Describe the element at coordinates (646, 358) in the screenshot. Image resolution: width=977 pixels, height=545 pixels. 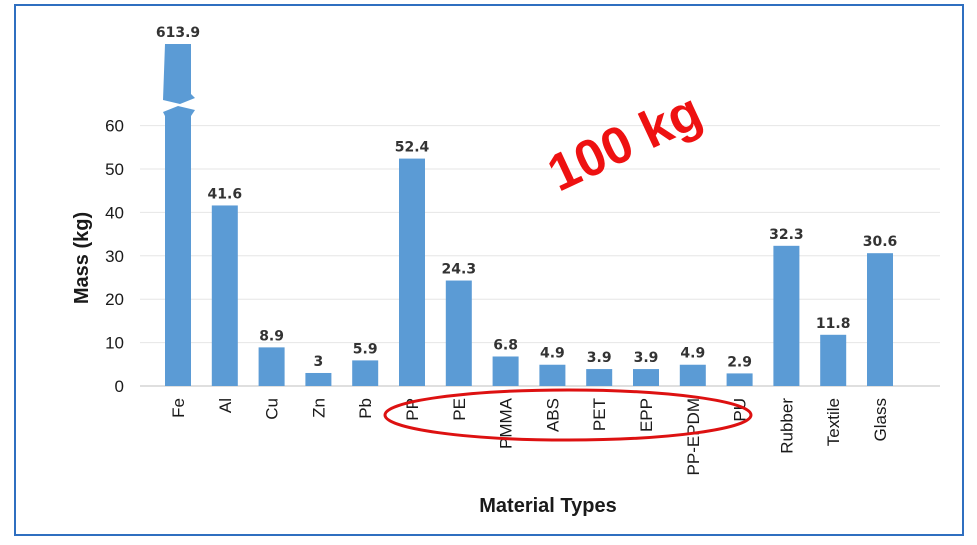
I see `data-label-epp: 3.9` at that location.